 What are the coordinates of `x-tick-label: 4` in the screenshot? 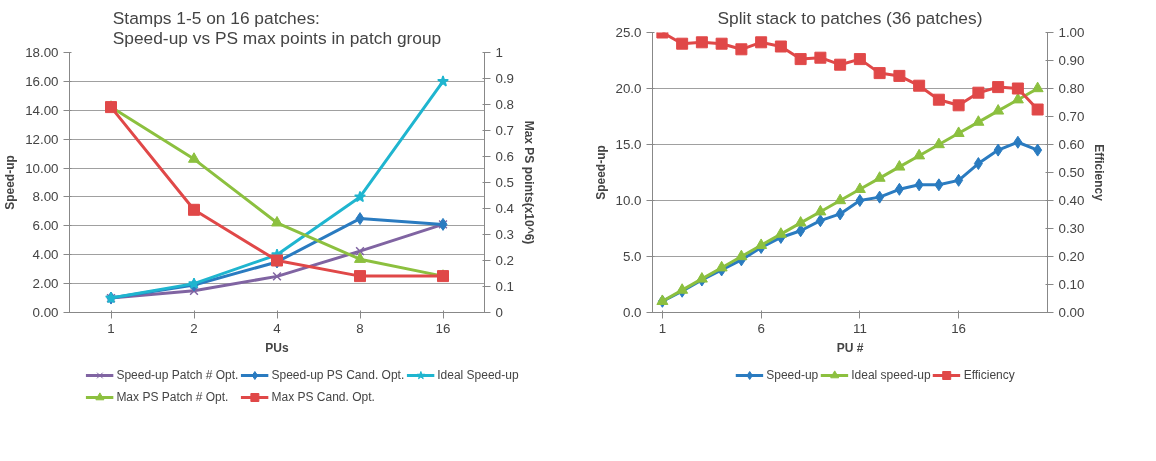 It's located at (277, 328).